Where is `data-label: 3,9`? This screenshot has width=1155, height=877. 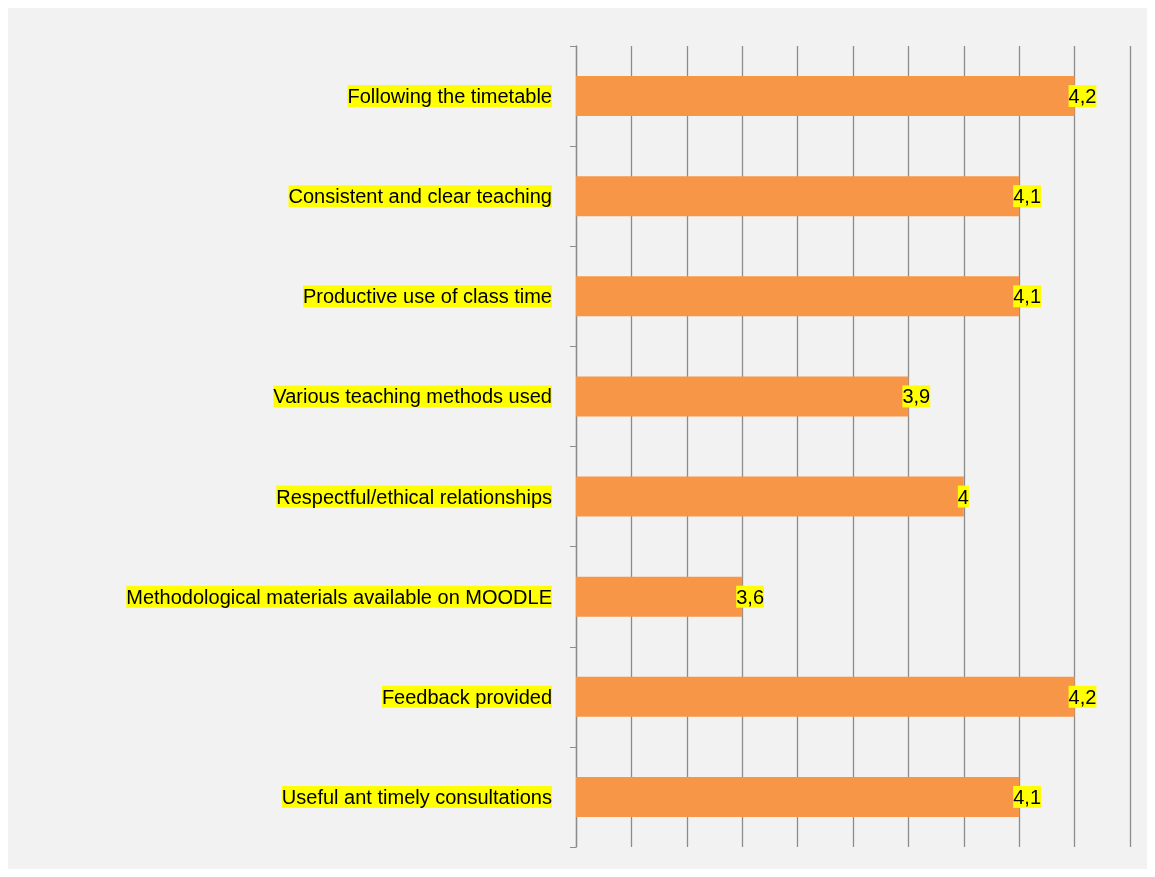
data-label: 3,9 is located at coordinates (916, 396).